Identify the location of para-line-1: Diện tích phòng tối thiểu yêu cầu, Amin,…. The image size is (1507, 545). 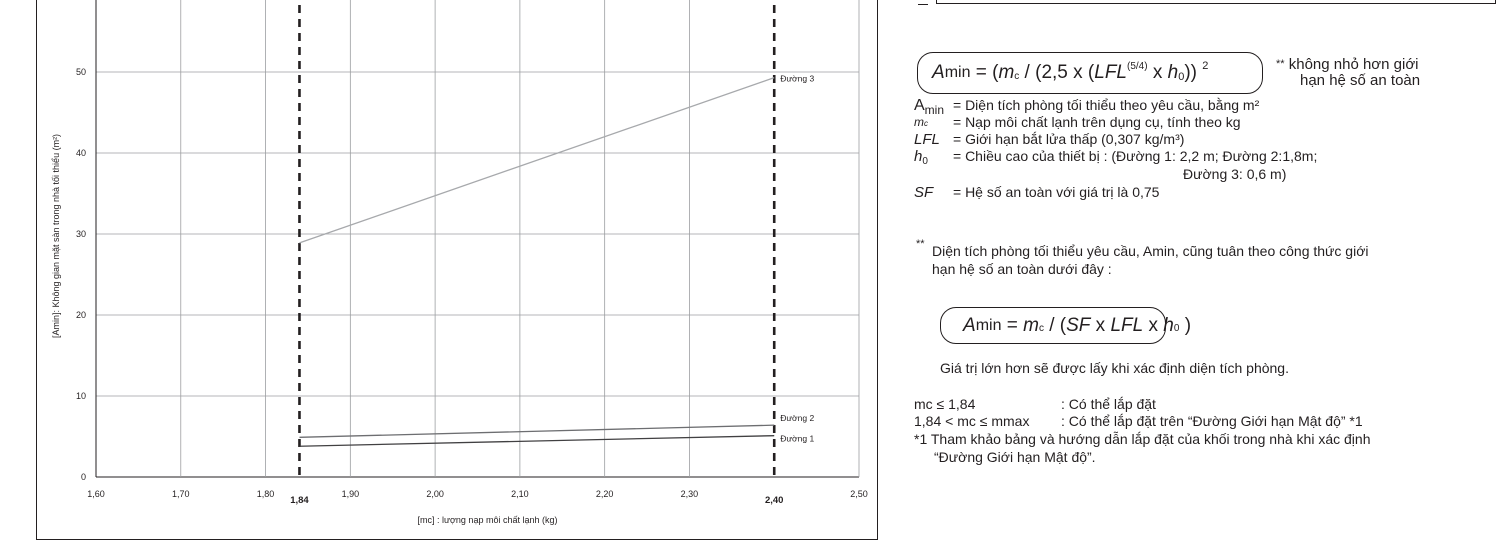
(1150, 251).